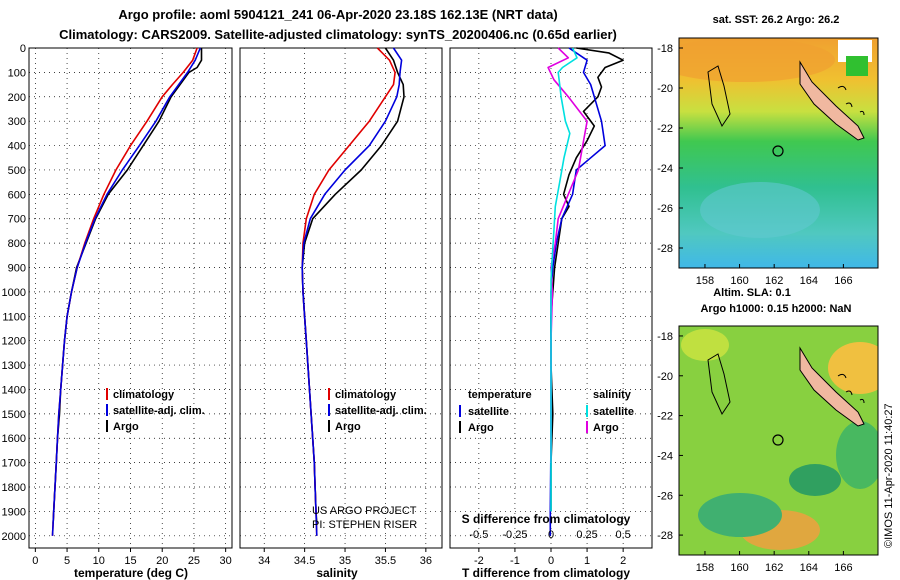  What do you see at coordinates (364, 525) in the screenshot?
I see `credit-line2: PI: STEPHEN RISER` at bounding box center [364, 525].